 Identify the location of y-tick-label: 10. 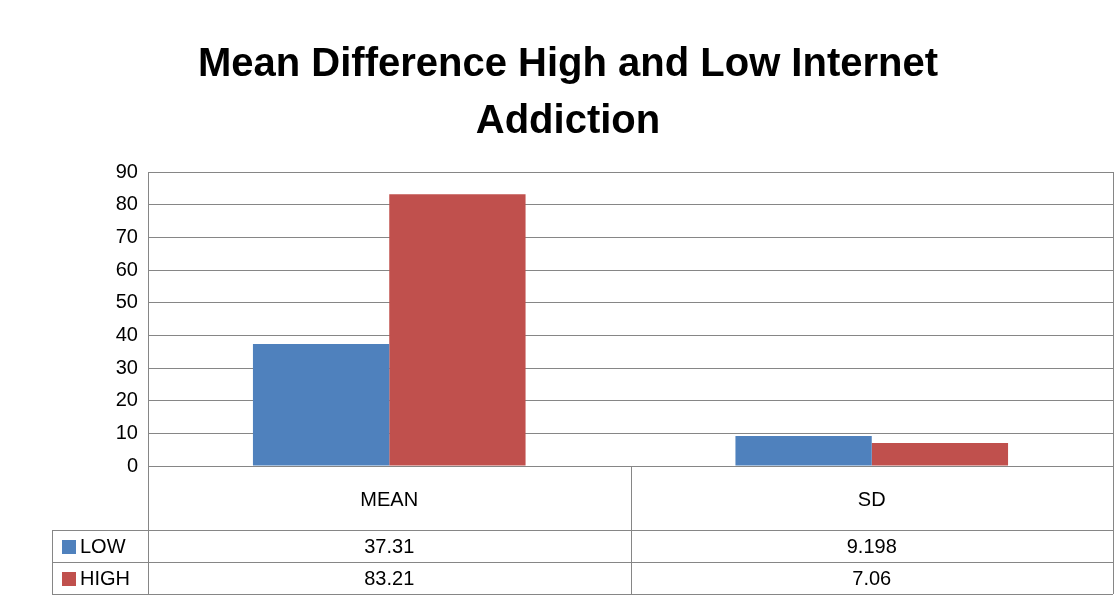
(126, 431).